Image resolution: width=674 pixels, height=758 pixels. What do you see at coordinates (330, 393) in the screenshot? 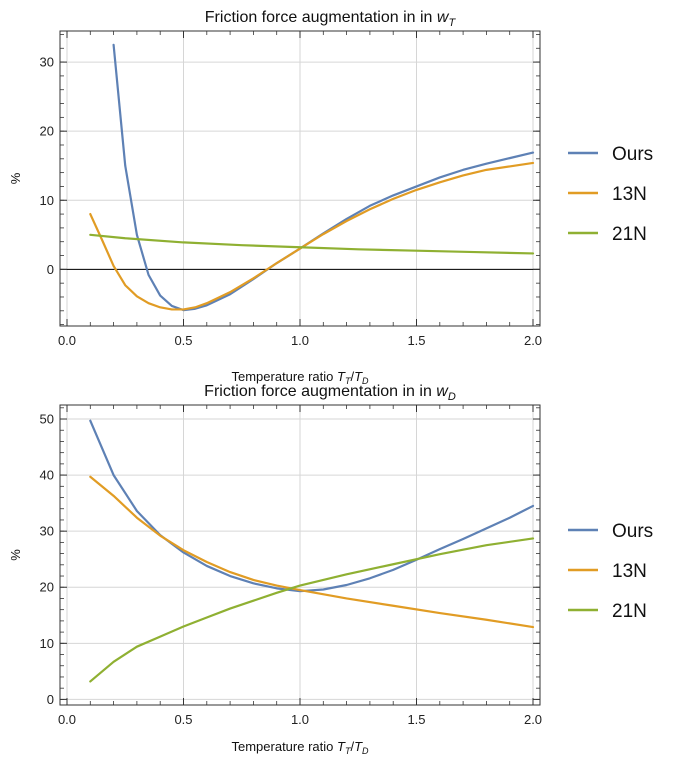
I see `chart-title: Friction force augmentation in in wD` at bounding box center [330, 393].